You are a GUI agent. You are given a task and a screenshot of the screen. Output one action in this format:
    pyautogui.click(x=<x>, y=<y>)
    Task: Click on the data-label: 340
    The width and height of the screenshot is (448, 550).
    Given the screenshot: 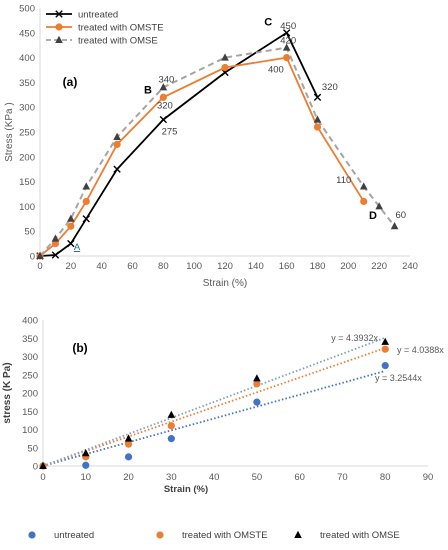 What is the action you would take?
    pyautogui.click(x=166, y=79)
    